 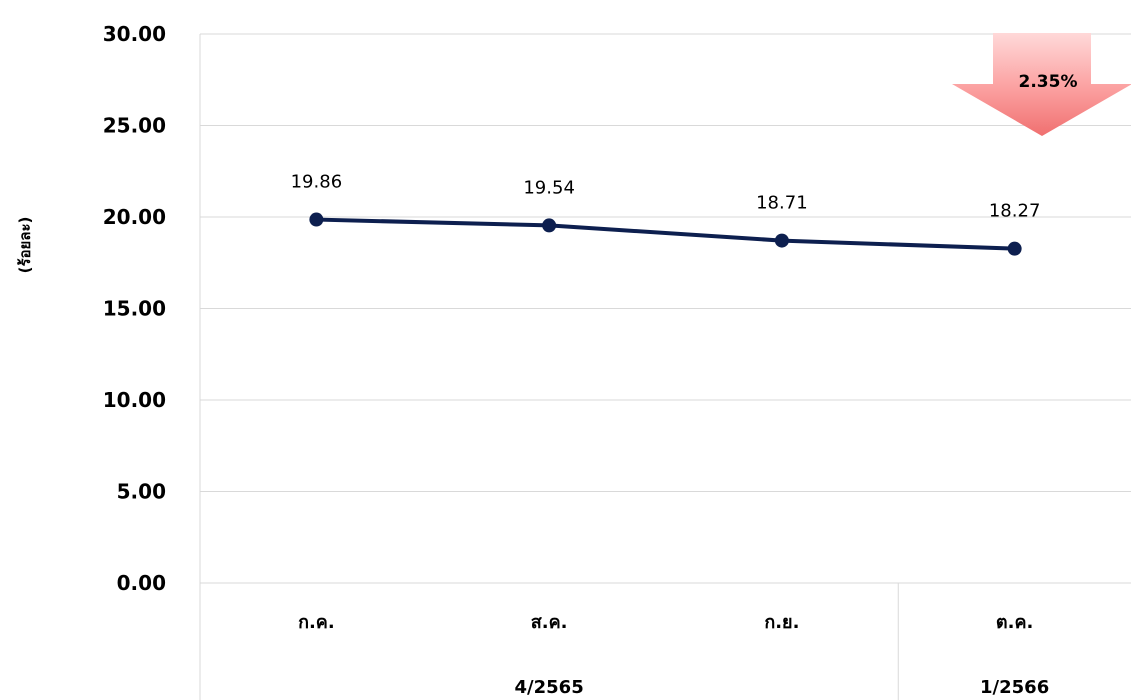 I want to click on data-labels: 19.86 19.54 18.71 18.27, so click(x=666, y=197).